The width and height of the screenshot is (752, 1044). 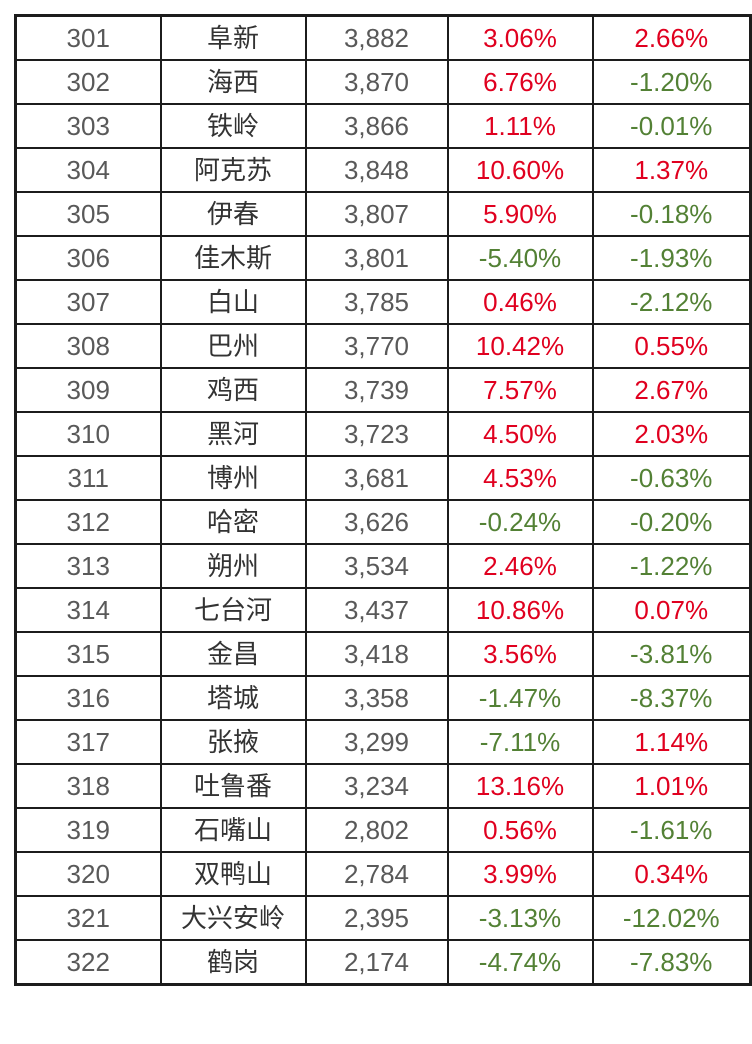 What do you see at coordinates (671, 698) in the screenshot?
I see `pct-change-2-cell: -8.37%` at bounding box center [671, 698].